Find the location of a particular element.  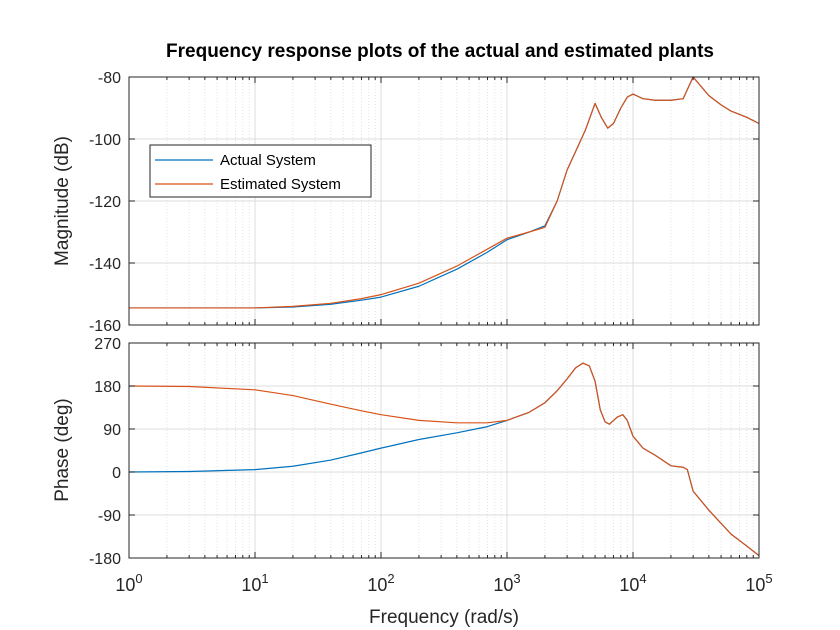

x-tick-label: 10³ is located at coordinates (506, 583).